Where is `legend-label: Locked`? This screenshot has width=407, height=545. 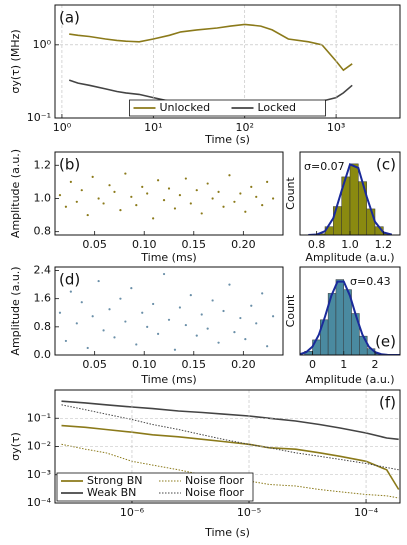 legend-label: Locked is located at coordinates (277, 107).